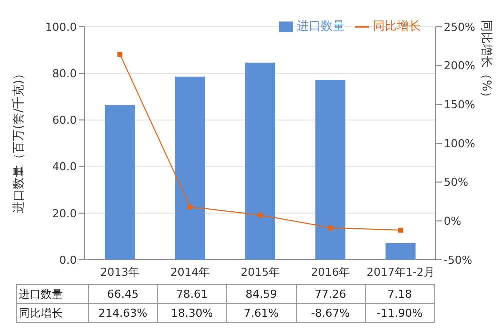  I want to click on x-tick-label: 2017年1-2月, so click(400, 272).